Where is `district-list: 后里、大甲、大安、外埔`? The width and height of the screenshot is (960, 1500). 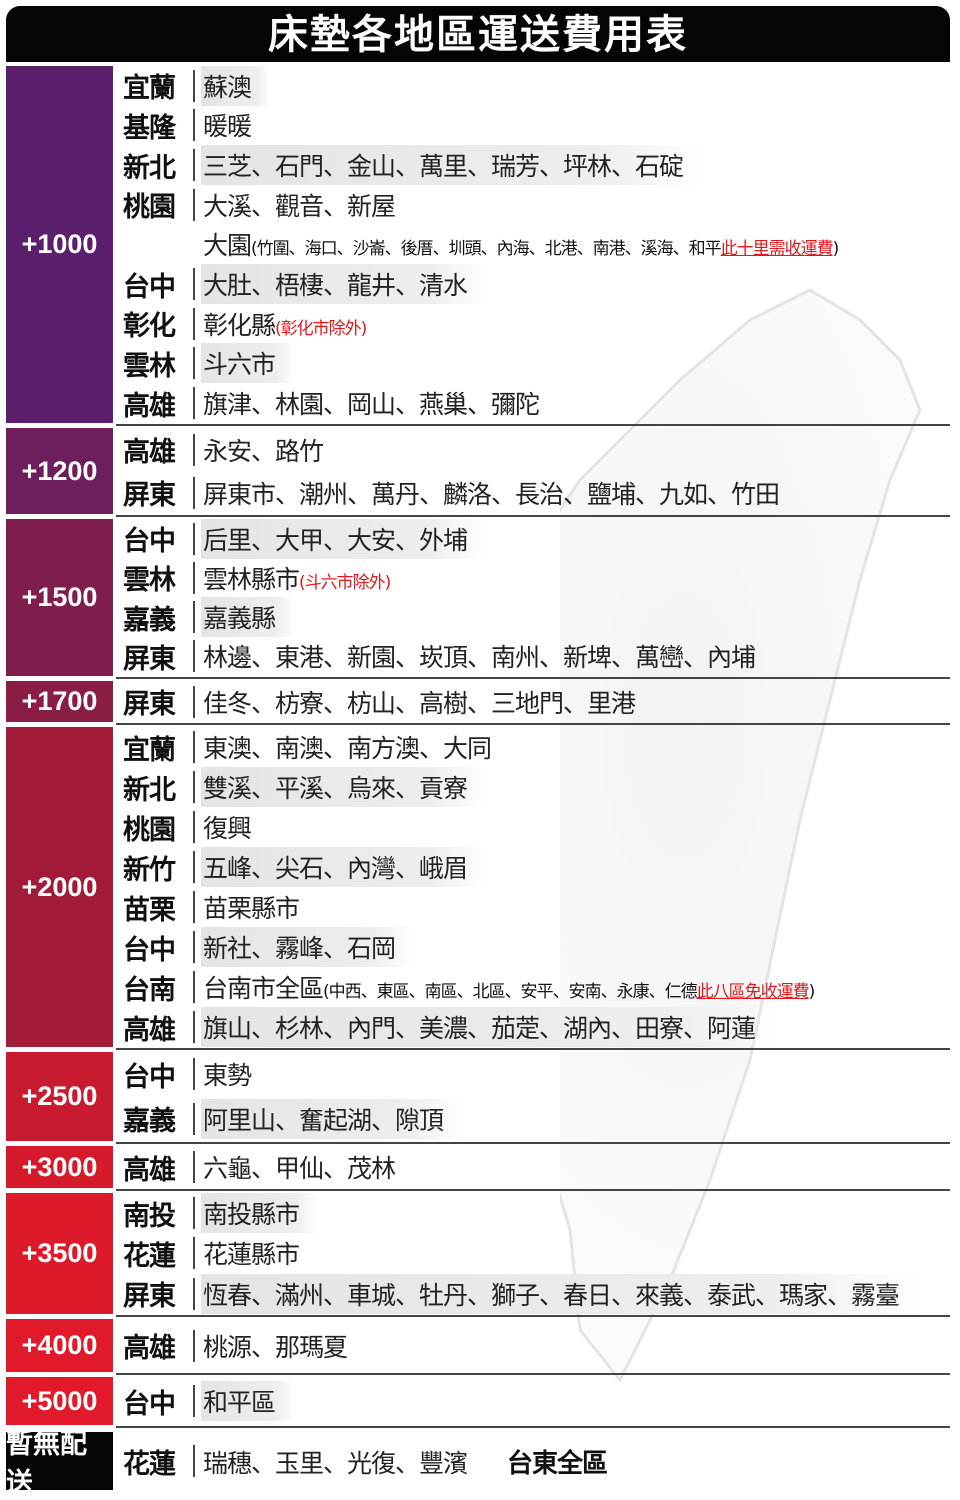 district-list: 后里、大甲、大安、外埔 is located at coordinates (344, 538).